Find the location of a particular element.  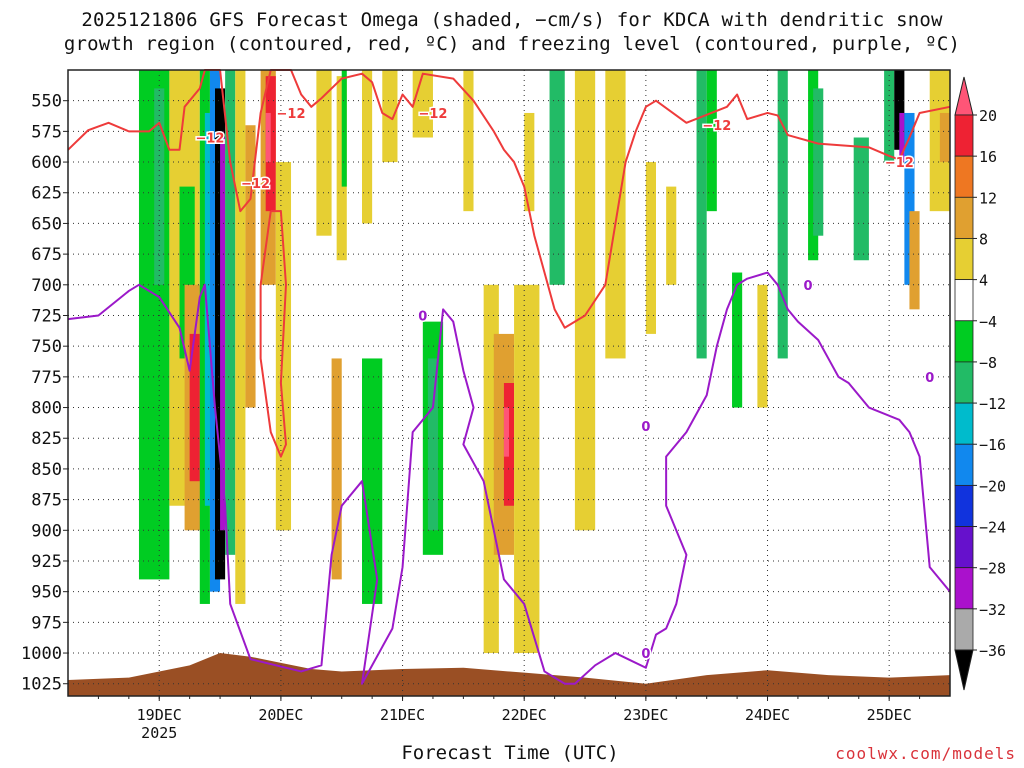

colorbar-top-arrow is located at coordinates (964, 96).